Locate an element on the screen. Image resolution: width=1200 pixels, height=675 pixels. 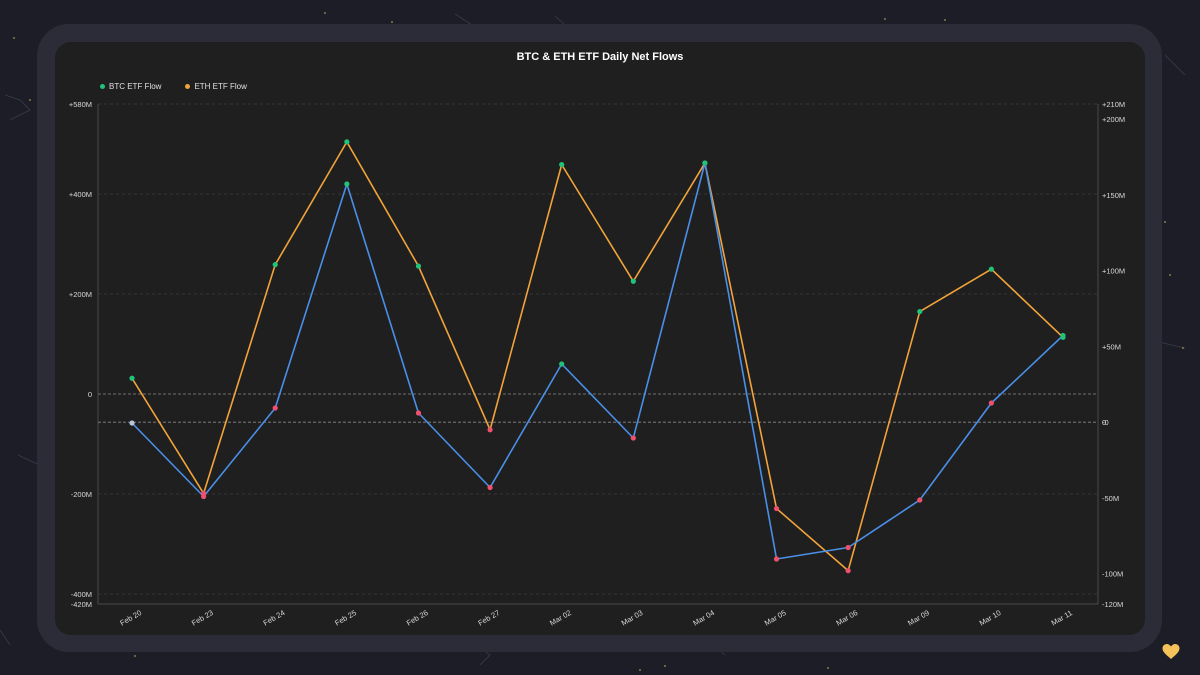
legend-item-eth: ETH ETF Flow is located at coordinates (216, 86).